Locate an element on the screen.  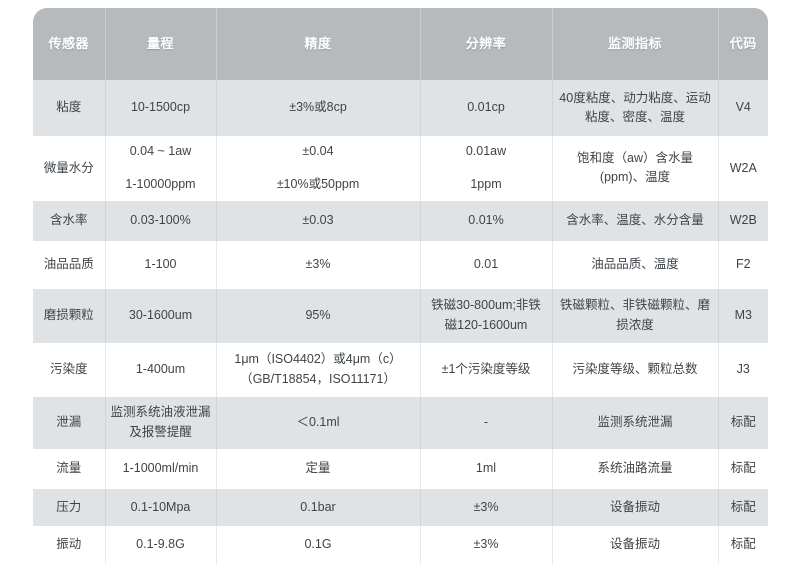
cell-range: 0.1-10Mpa is located at coordinates (161, 507).